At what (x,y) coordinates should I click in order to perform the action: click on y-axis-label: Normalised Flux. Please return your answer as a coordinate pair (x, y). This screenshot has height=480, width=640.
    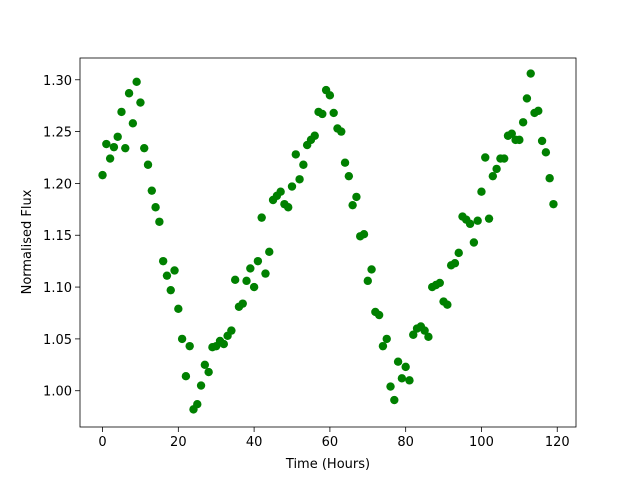
    Looking at the image, I should click on (27, 241).